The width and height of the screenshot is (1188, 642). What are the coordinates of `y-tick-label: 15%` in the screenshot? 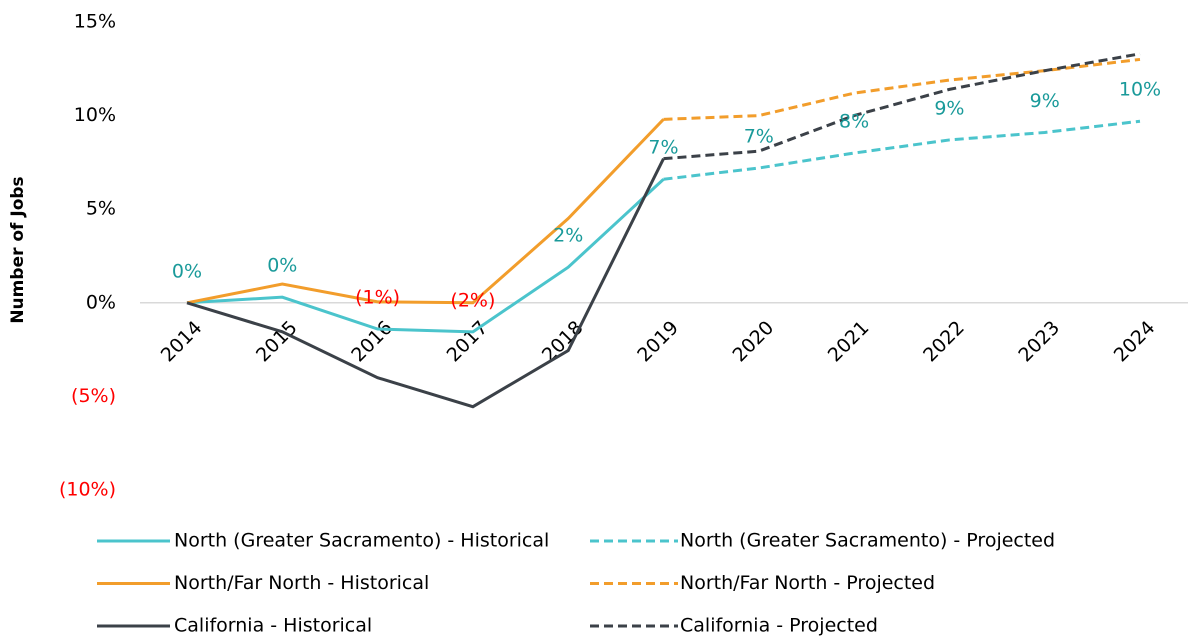 It's located at (95, 22).